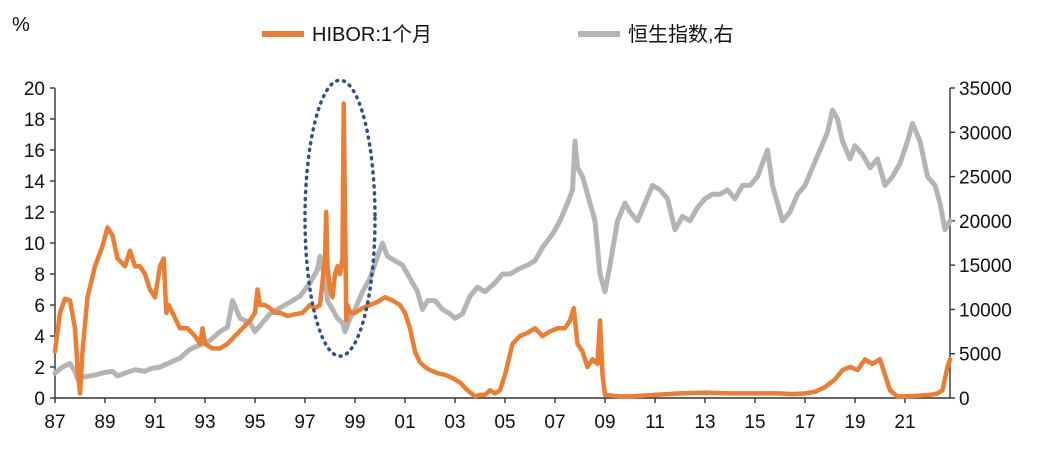 Image resolution: width=1048 pixels, height=451 pixels. What do you see at coordinates (655, 422) in the screenshot?
I see `x-tick-label: 11` at bounding box center [655, 422].